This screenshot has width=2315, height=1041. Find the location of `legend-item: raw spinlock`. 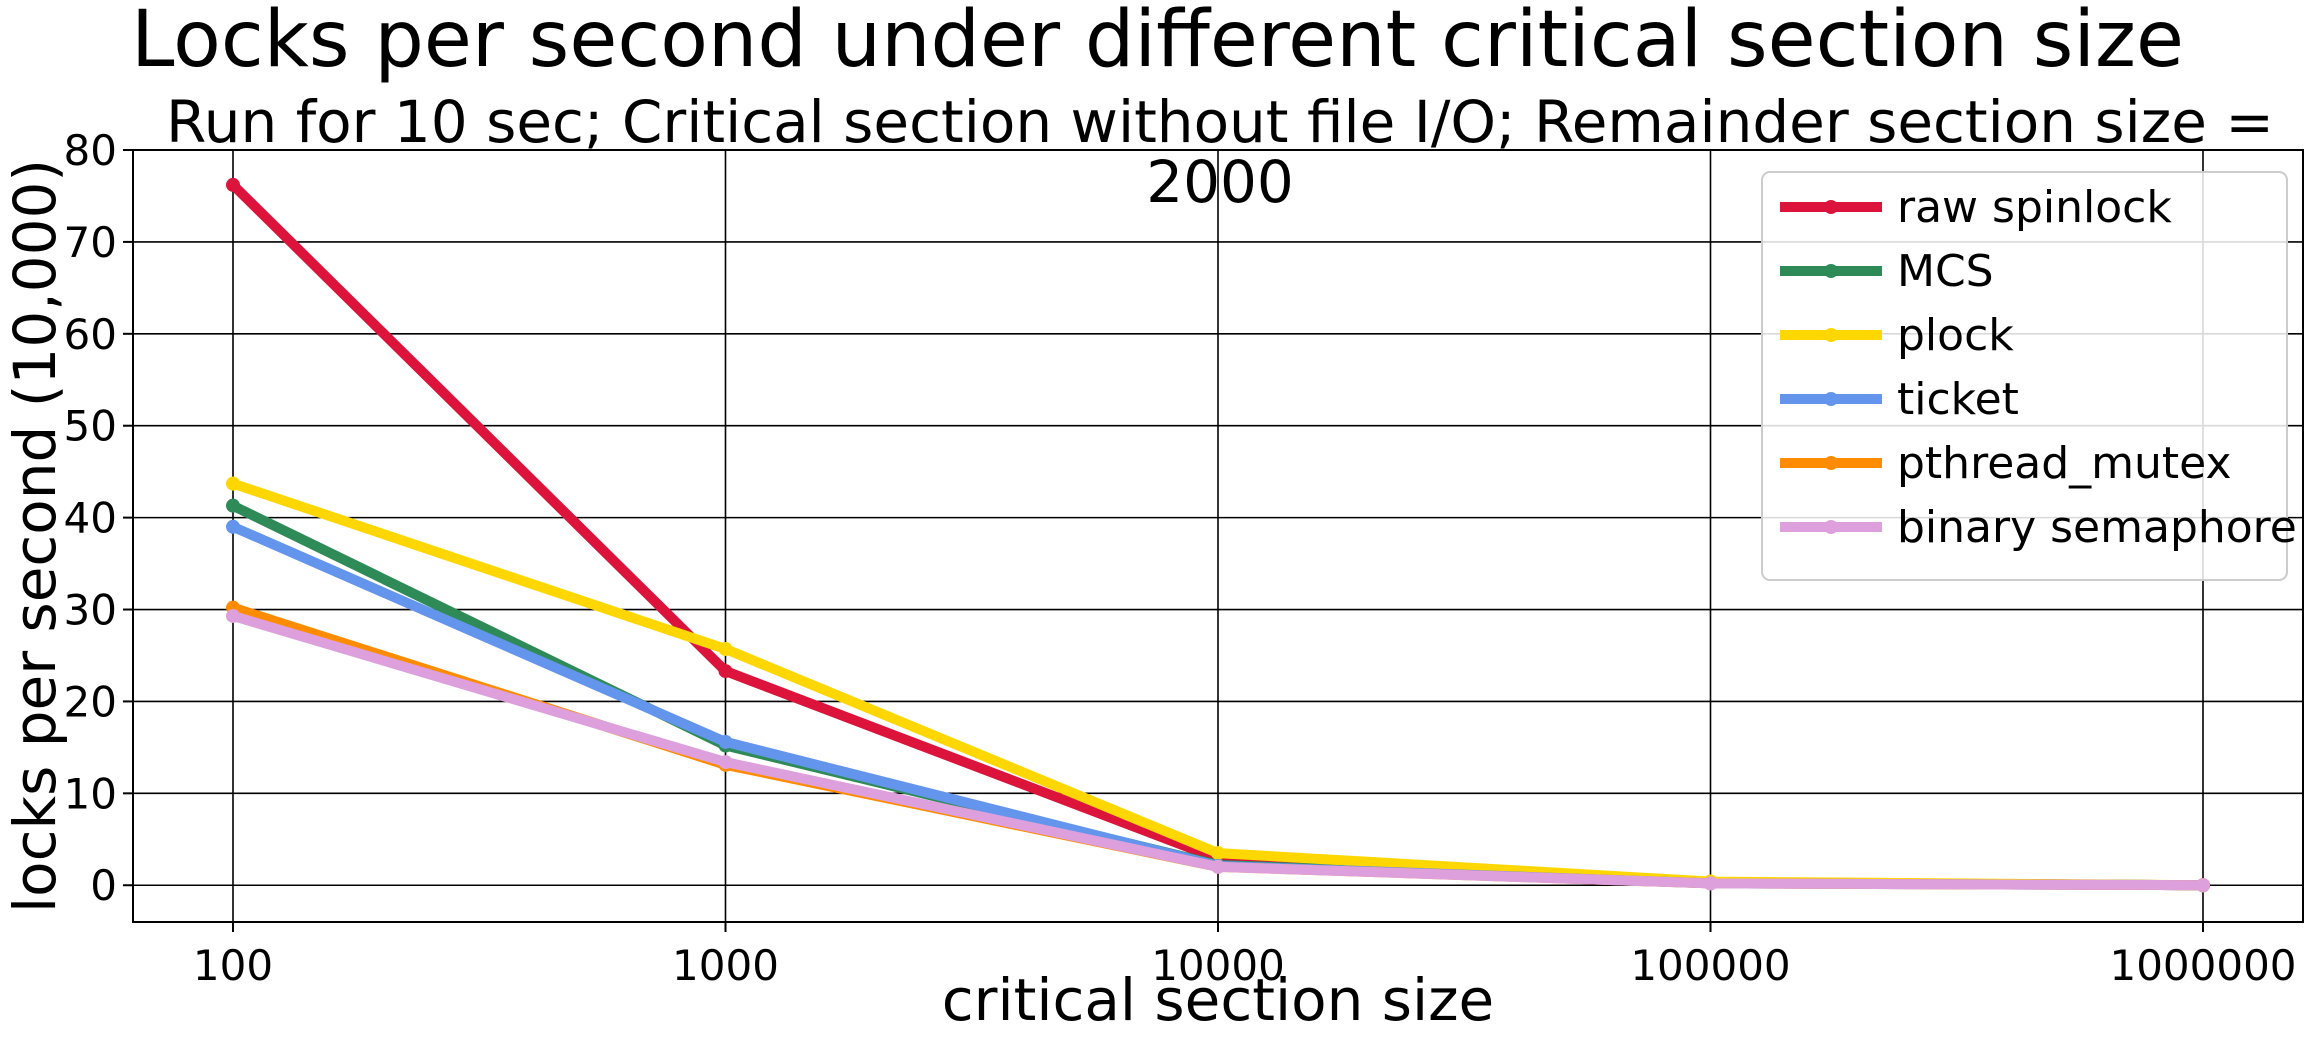

legend-item: raw spinlock is located at coordinates (1976, 207).